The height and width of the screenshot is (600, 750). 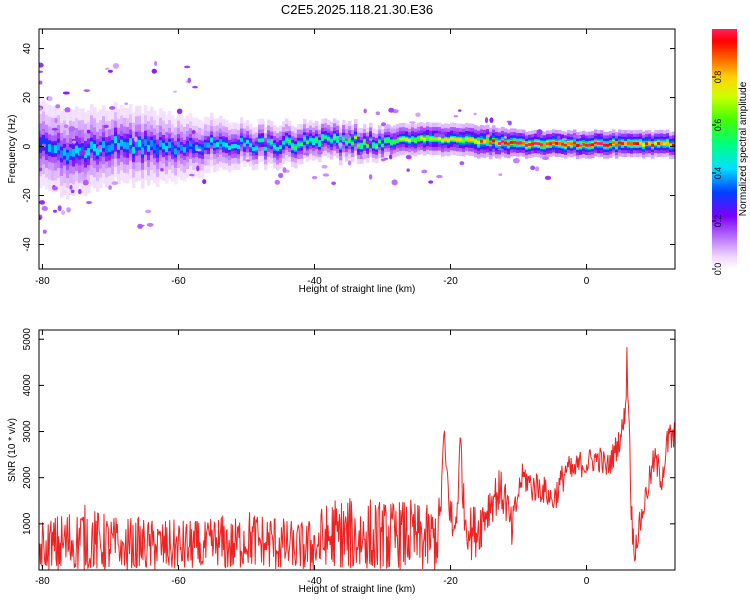 What do you see at coordinates (718, 269) in the screenshot?
I see `colorbar-tick-label: 0.0` at bounding box center [718, 269].